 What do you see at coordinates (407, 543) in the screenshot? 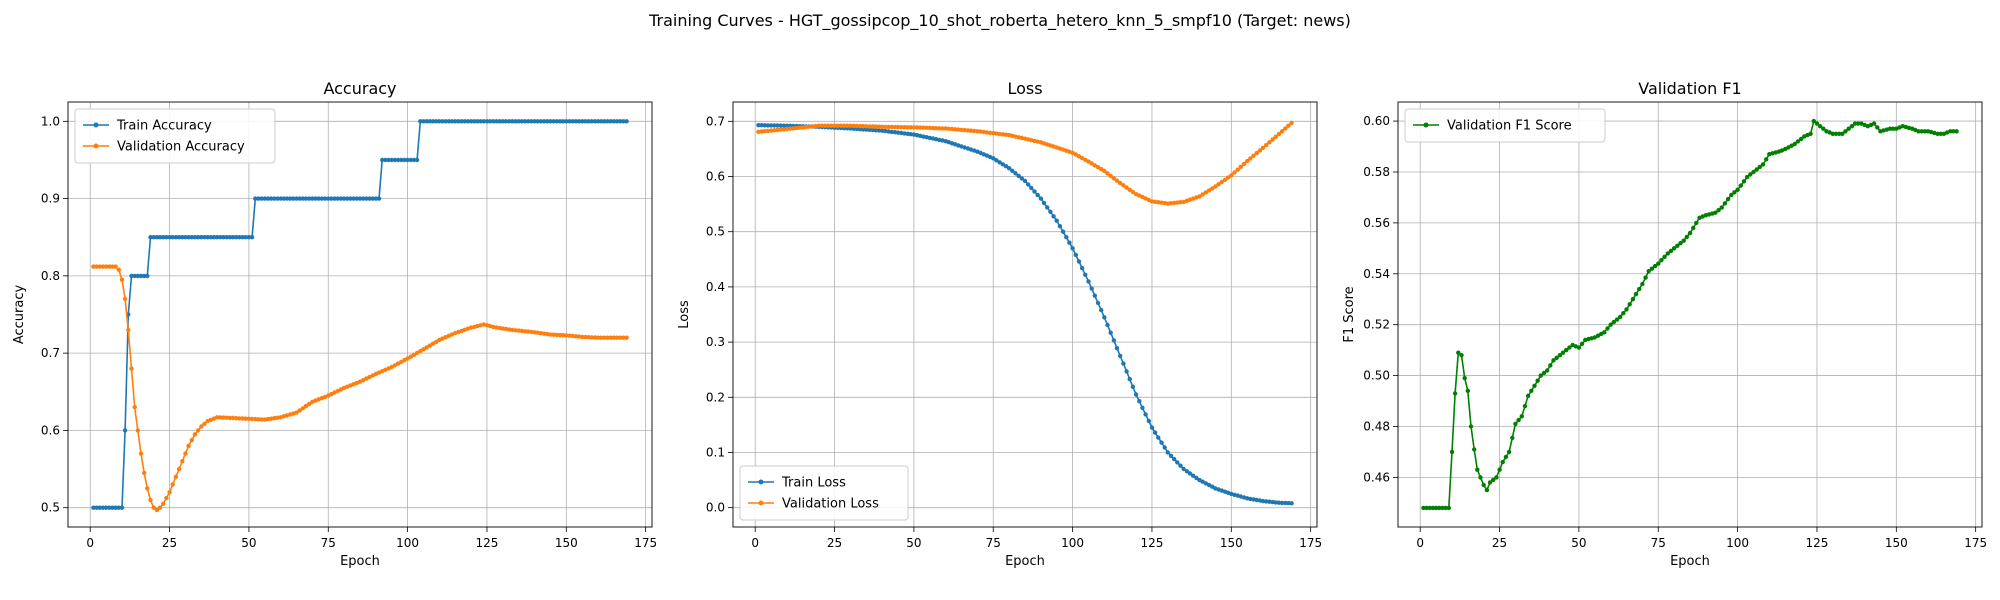
I see `accuracy-xtick-label: 100` at bounding box center [407, 543].